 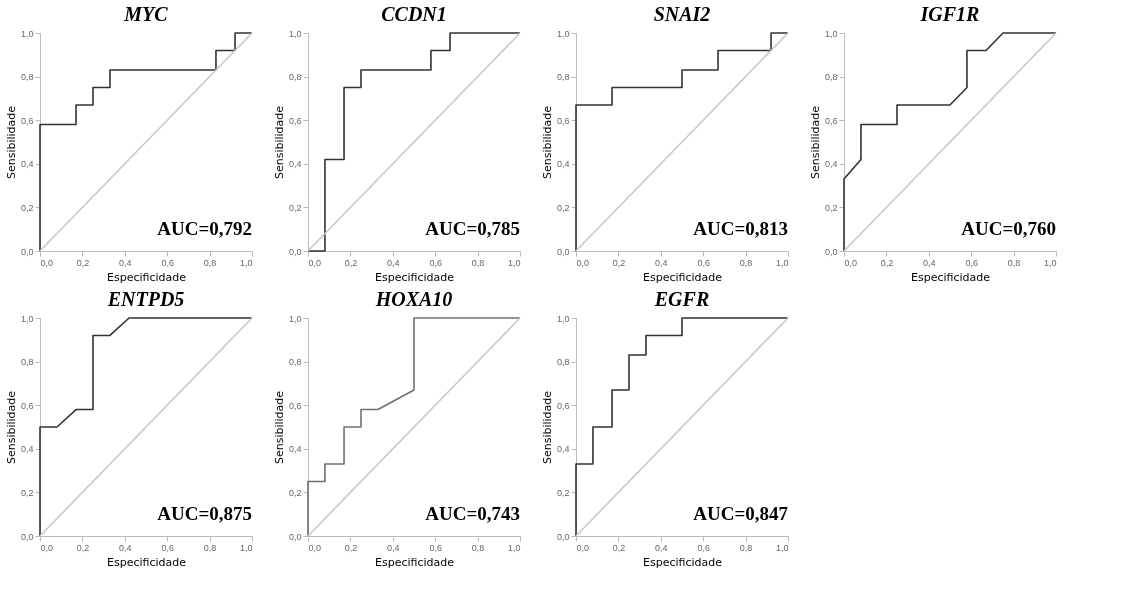 I want to click on chart-title: ENTPD5, so click(x=145, y=299).